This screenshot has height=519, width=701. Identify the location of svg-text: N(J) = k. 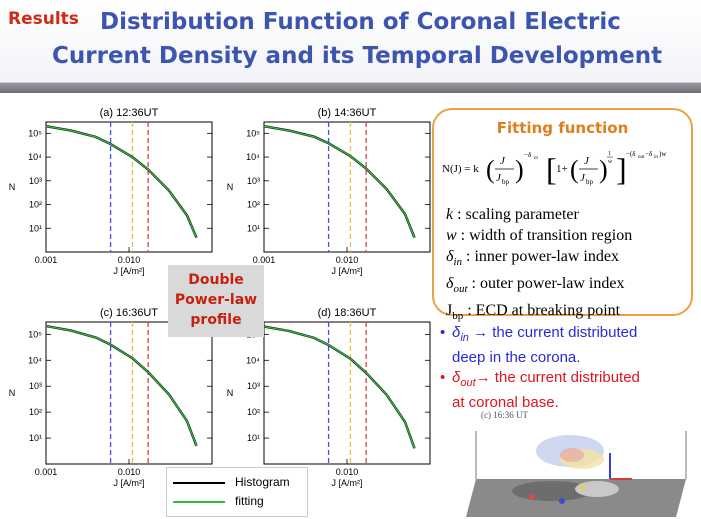
(460, 169).